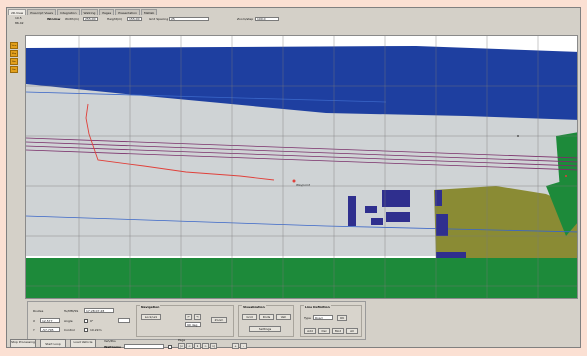 The width and height of the screenshot is (587, 356). I want to click on tab-integration: Integration, so click(68, 12).